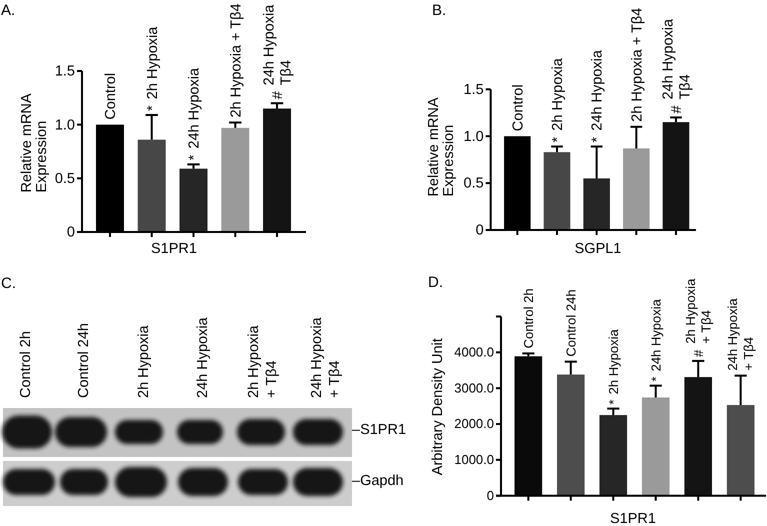 Image resolution: width=767 pixels, height=526 pixels. What do you see at coordinates (740, 334) in the screenshot?
I see `x-tick-label: 24h Hypoxia + Tβ4` at bounding box center [740, 334].